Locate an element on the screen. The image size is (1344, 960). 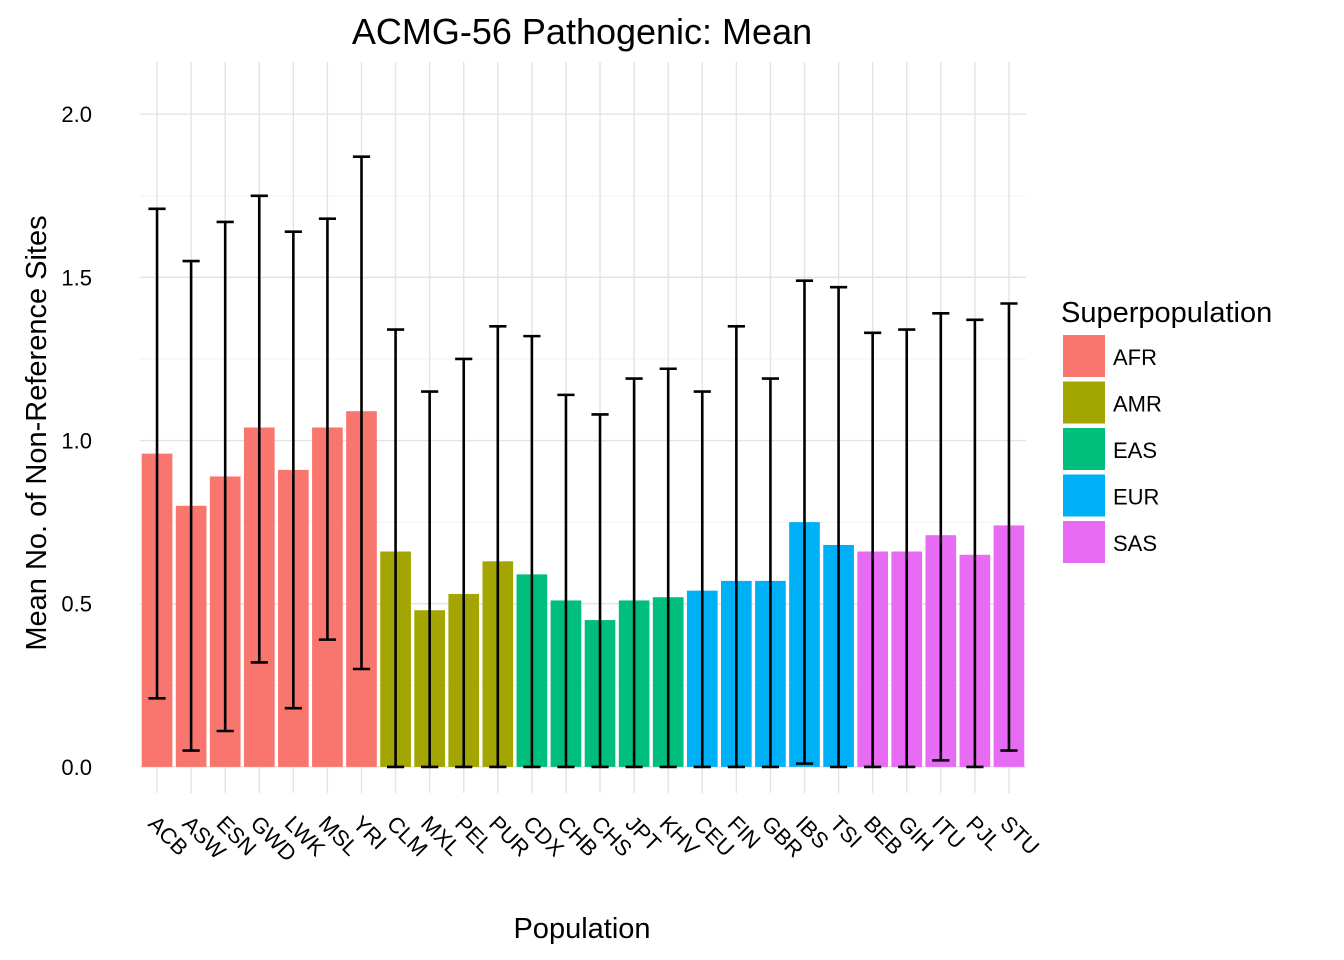
error-bar-acb is located at coordinates (157, 453).